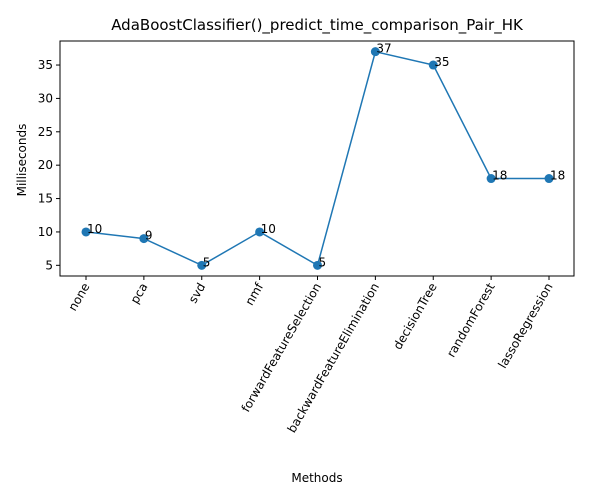 The image size is (600, 500). Describe the element at coordinates (197, 293) in the screenshot. I see `x-tick-label: svd` at that location.